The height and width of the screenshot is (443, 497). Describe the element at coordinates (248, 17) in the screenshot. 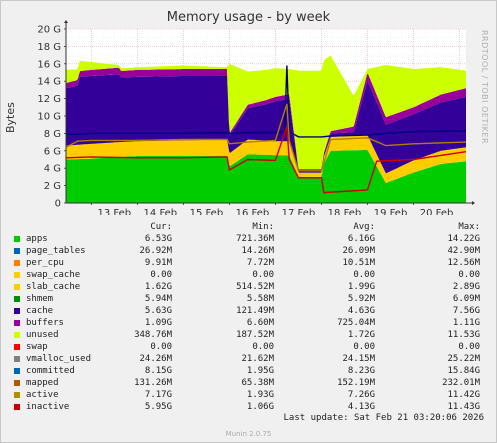

I see `chart-title: Memory usage - by week` at that location.